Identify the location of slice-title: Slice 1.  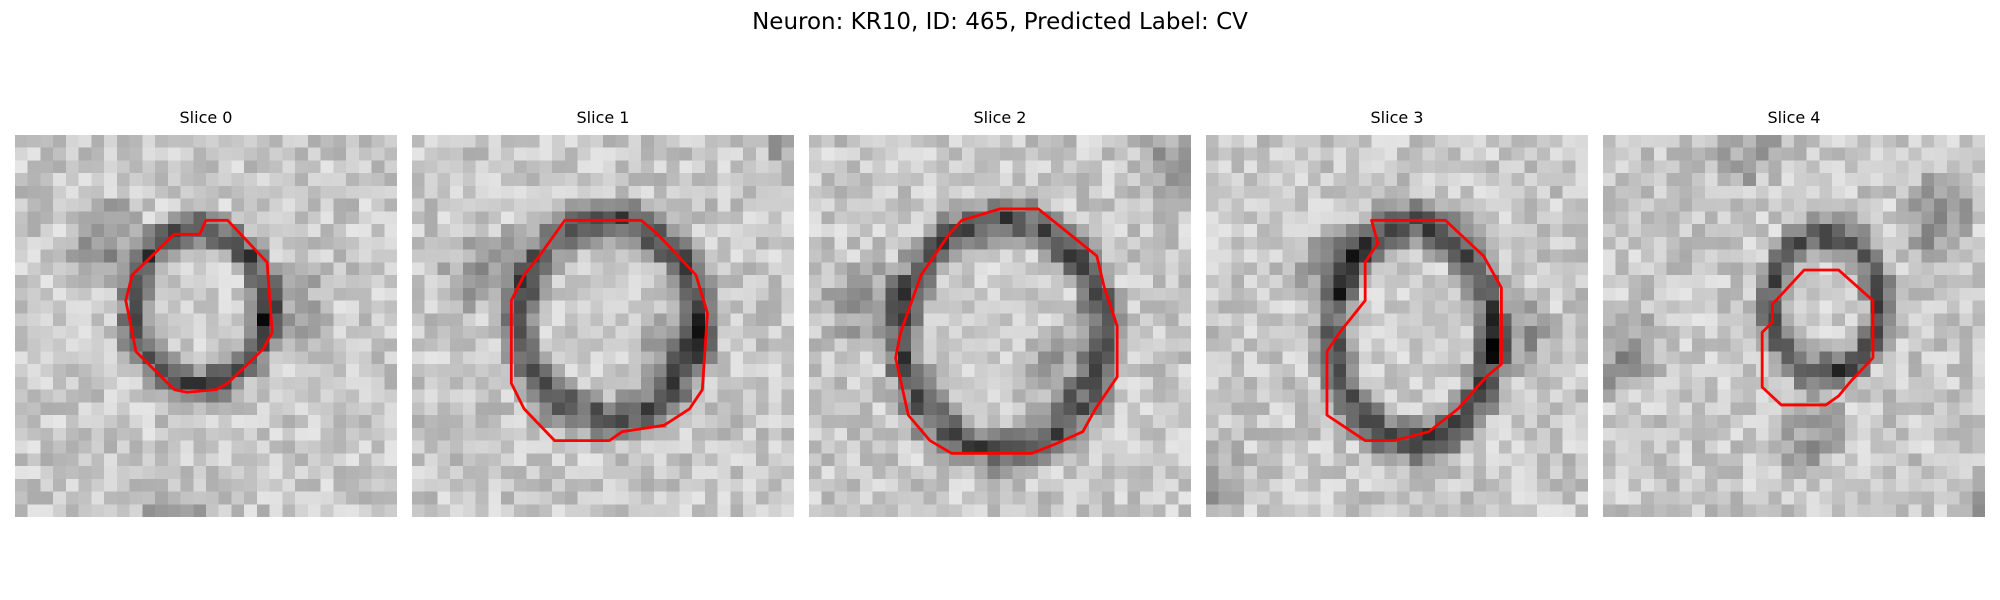
(603, 117).